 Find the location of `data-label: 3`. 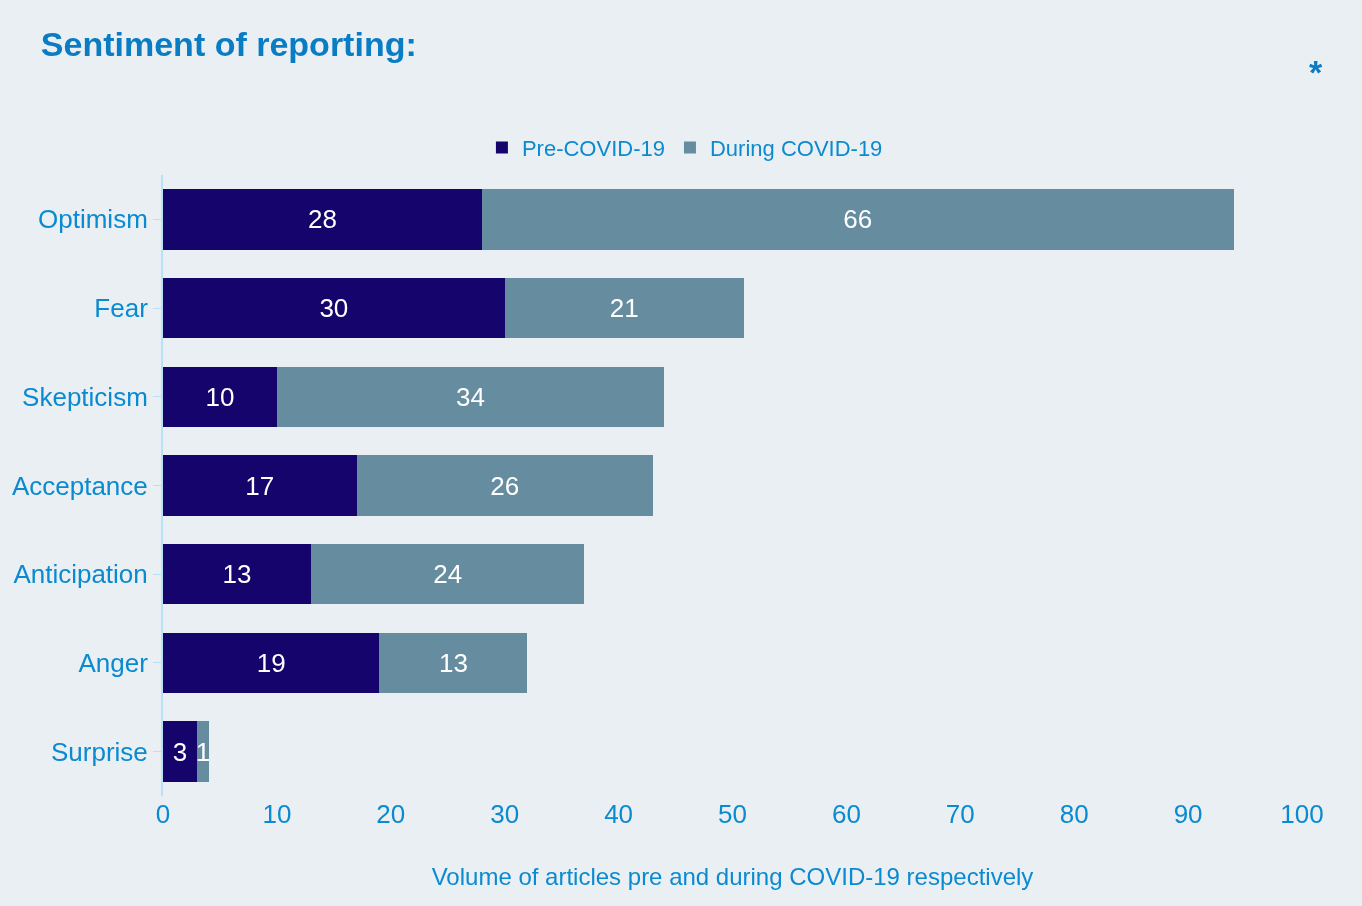

data-label: 3 is located at coordinates (180, 751).